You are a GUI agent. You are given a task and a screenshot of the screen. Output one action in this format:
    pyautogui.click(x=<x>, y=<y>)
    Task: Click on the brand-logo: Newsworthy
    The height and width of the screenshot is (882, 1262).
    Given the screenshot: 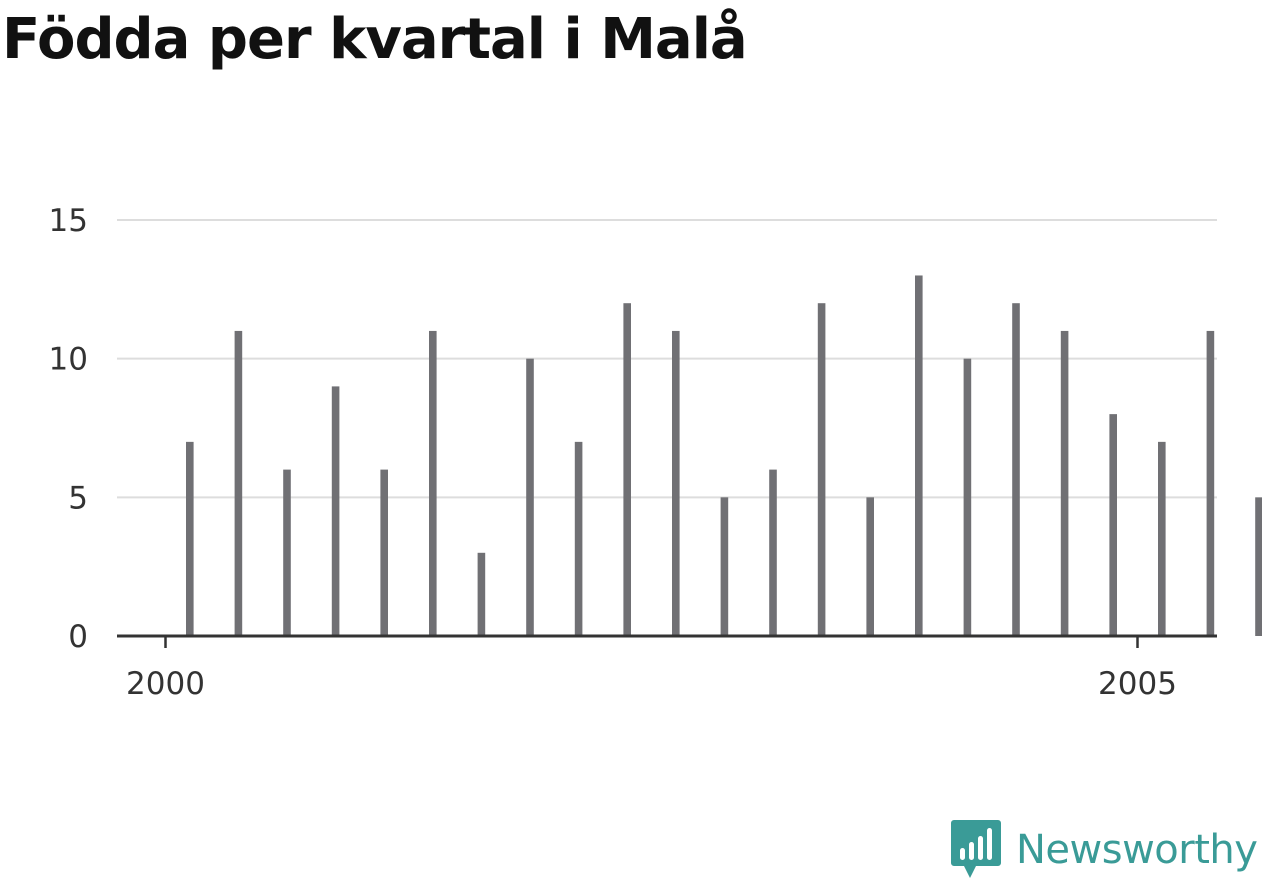 What is the action you would take?
    pyautogui.click(x=1104, y=850)
    